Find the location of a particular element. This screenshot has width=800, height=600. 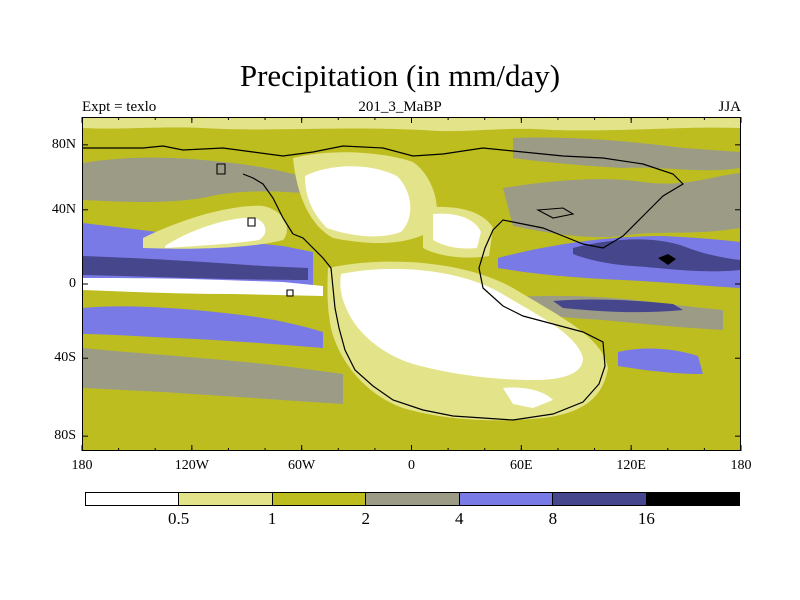

experiment-label: Expt = texlo is located at coordinates (119, 107).